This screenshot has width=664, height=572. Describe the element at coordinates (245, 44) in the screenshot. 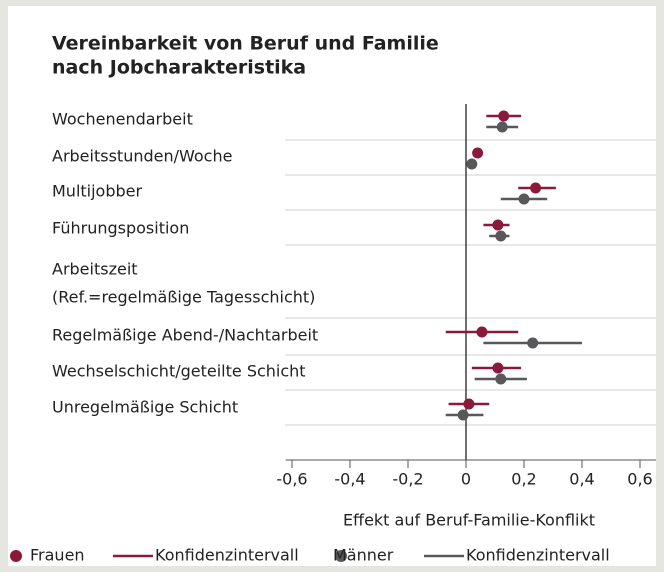

I see `chart-title: Vereinbarkeit von Beruf und Familie` at that location.